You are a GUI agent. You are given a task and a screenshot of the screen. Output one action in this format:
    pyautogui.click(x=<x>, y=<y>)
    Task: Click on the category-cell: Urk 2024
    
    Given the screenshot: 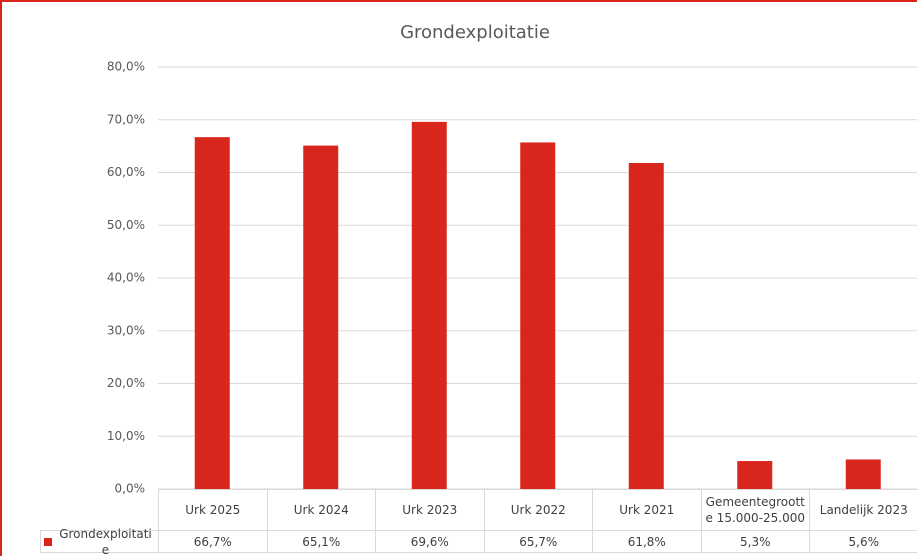 What is the action you would take?
    pyautogui.click(x=321, y=510)
    